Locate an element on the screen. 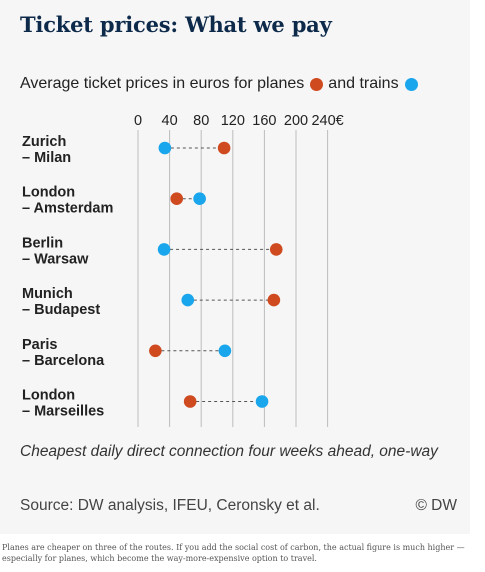 Image resolution: width=485 pixels, height=572 pixels. subtitle-text-trains: and trains is located at coordinates (363, 83).